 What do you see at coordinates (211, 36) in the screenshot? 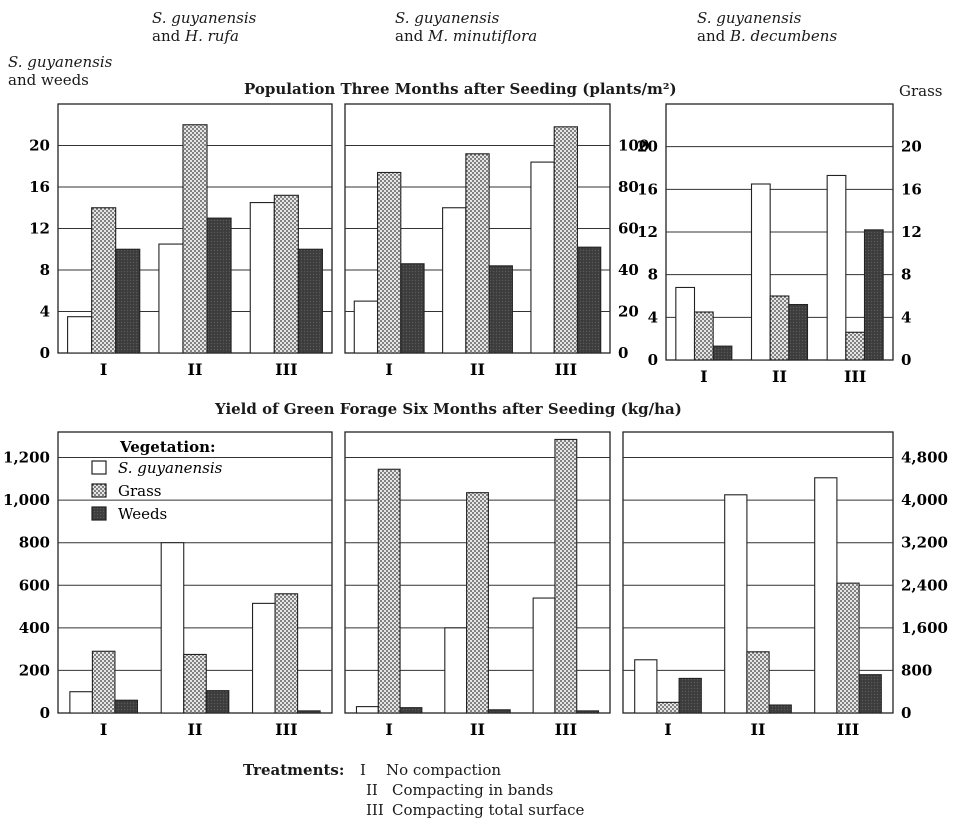
I see `header-hrufa-name: H. rufa` at bounding box center [211, 36].